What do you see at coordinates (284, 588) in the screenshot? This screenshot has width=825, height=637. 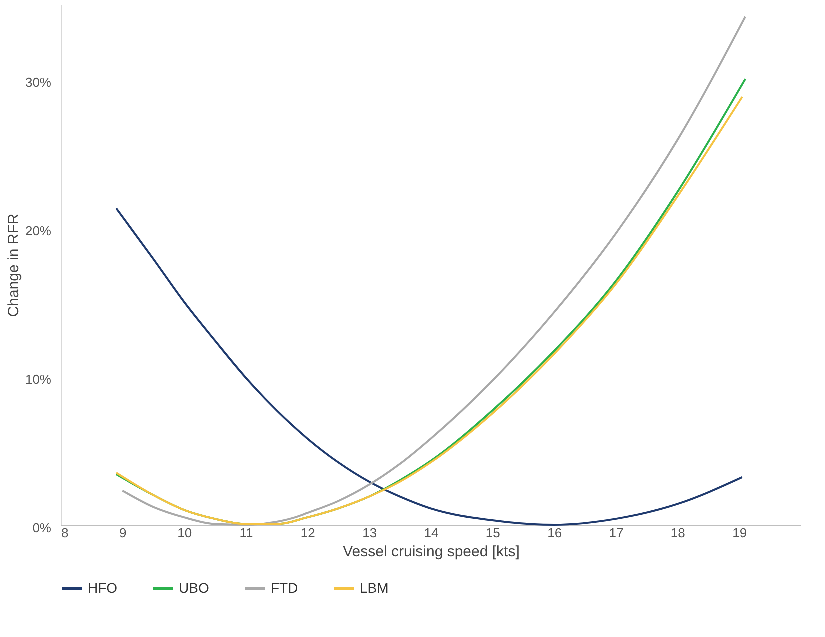 I see `legend-label: FTD` at bounding box center [284, 588].